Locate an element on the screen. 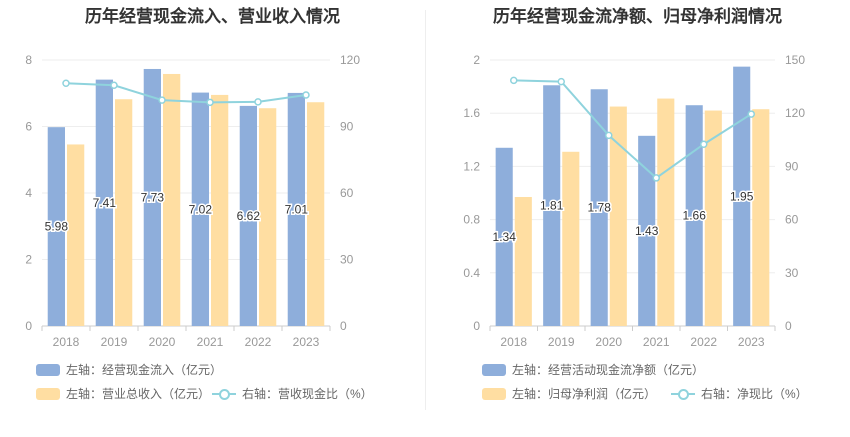 The width and height of the screenshot is (850, 437). bar-data-label: 5.98 is located at coordinates (57, 227).